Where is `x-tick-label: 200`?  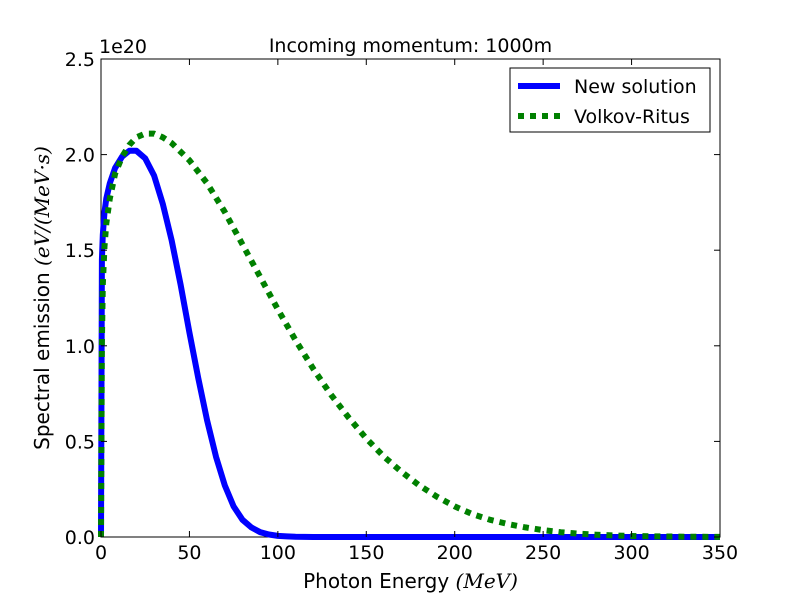
x-tick-label: 200 is located at coordinates (455, 553).